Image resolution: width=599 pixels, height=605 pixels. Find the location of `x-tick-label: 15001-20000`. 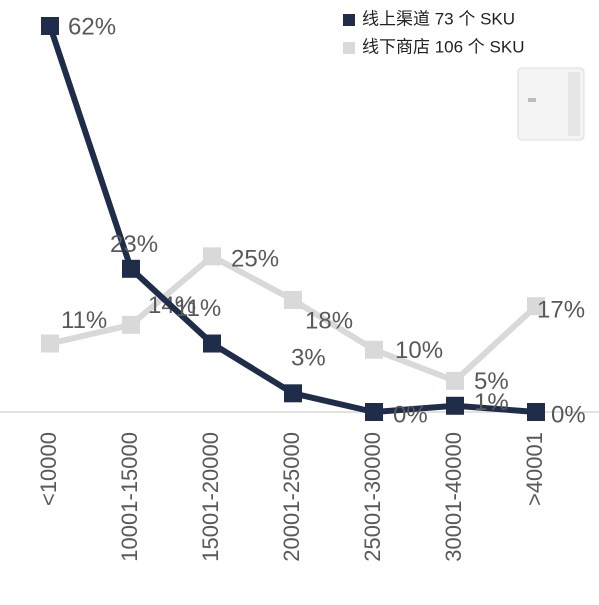

x-tick-label: 15001-20000 is located at coordinates (210, 497).